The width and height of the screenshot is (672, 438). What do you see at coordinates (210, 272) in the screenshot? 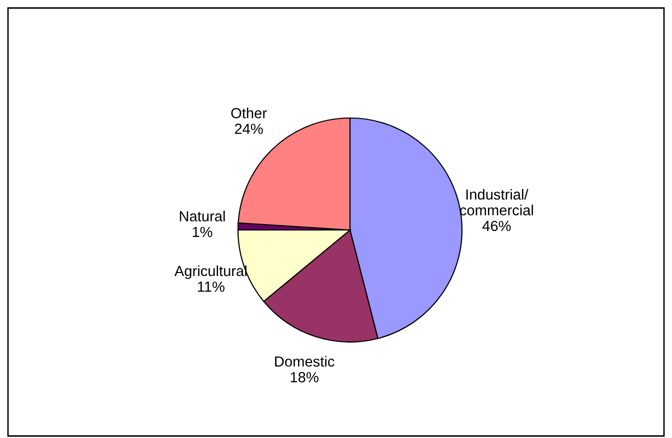
I see `slice-label: Agricultural` at bounding box center [210, 272].